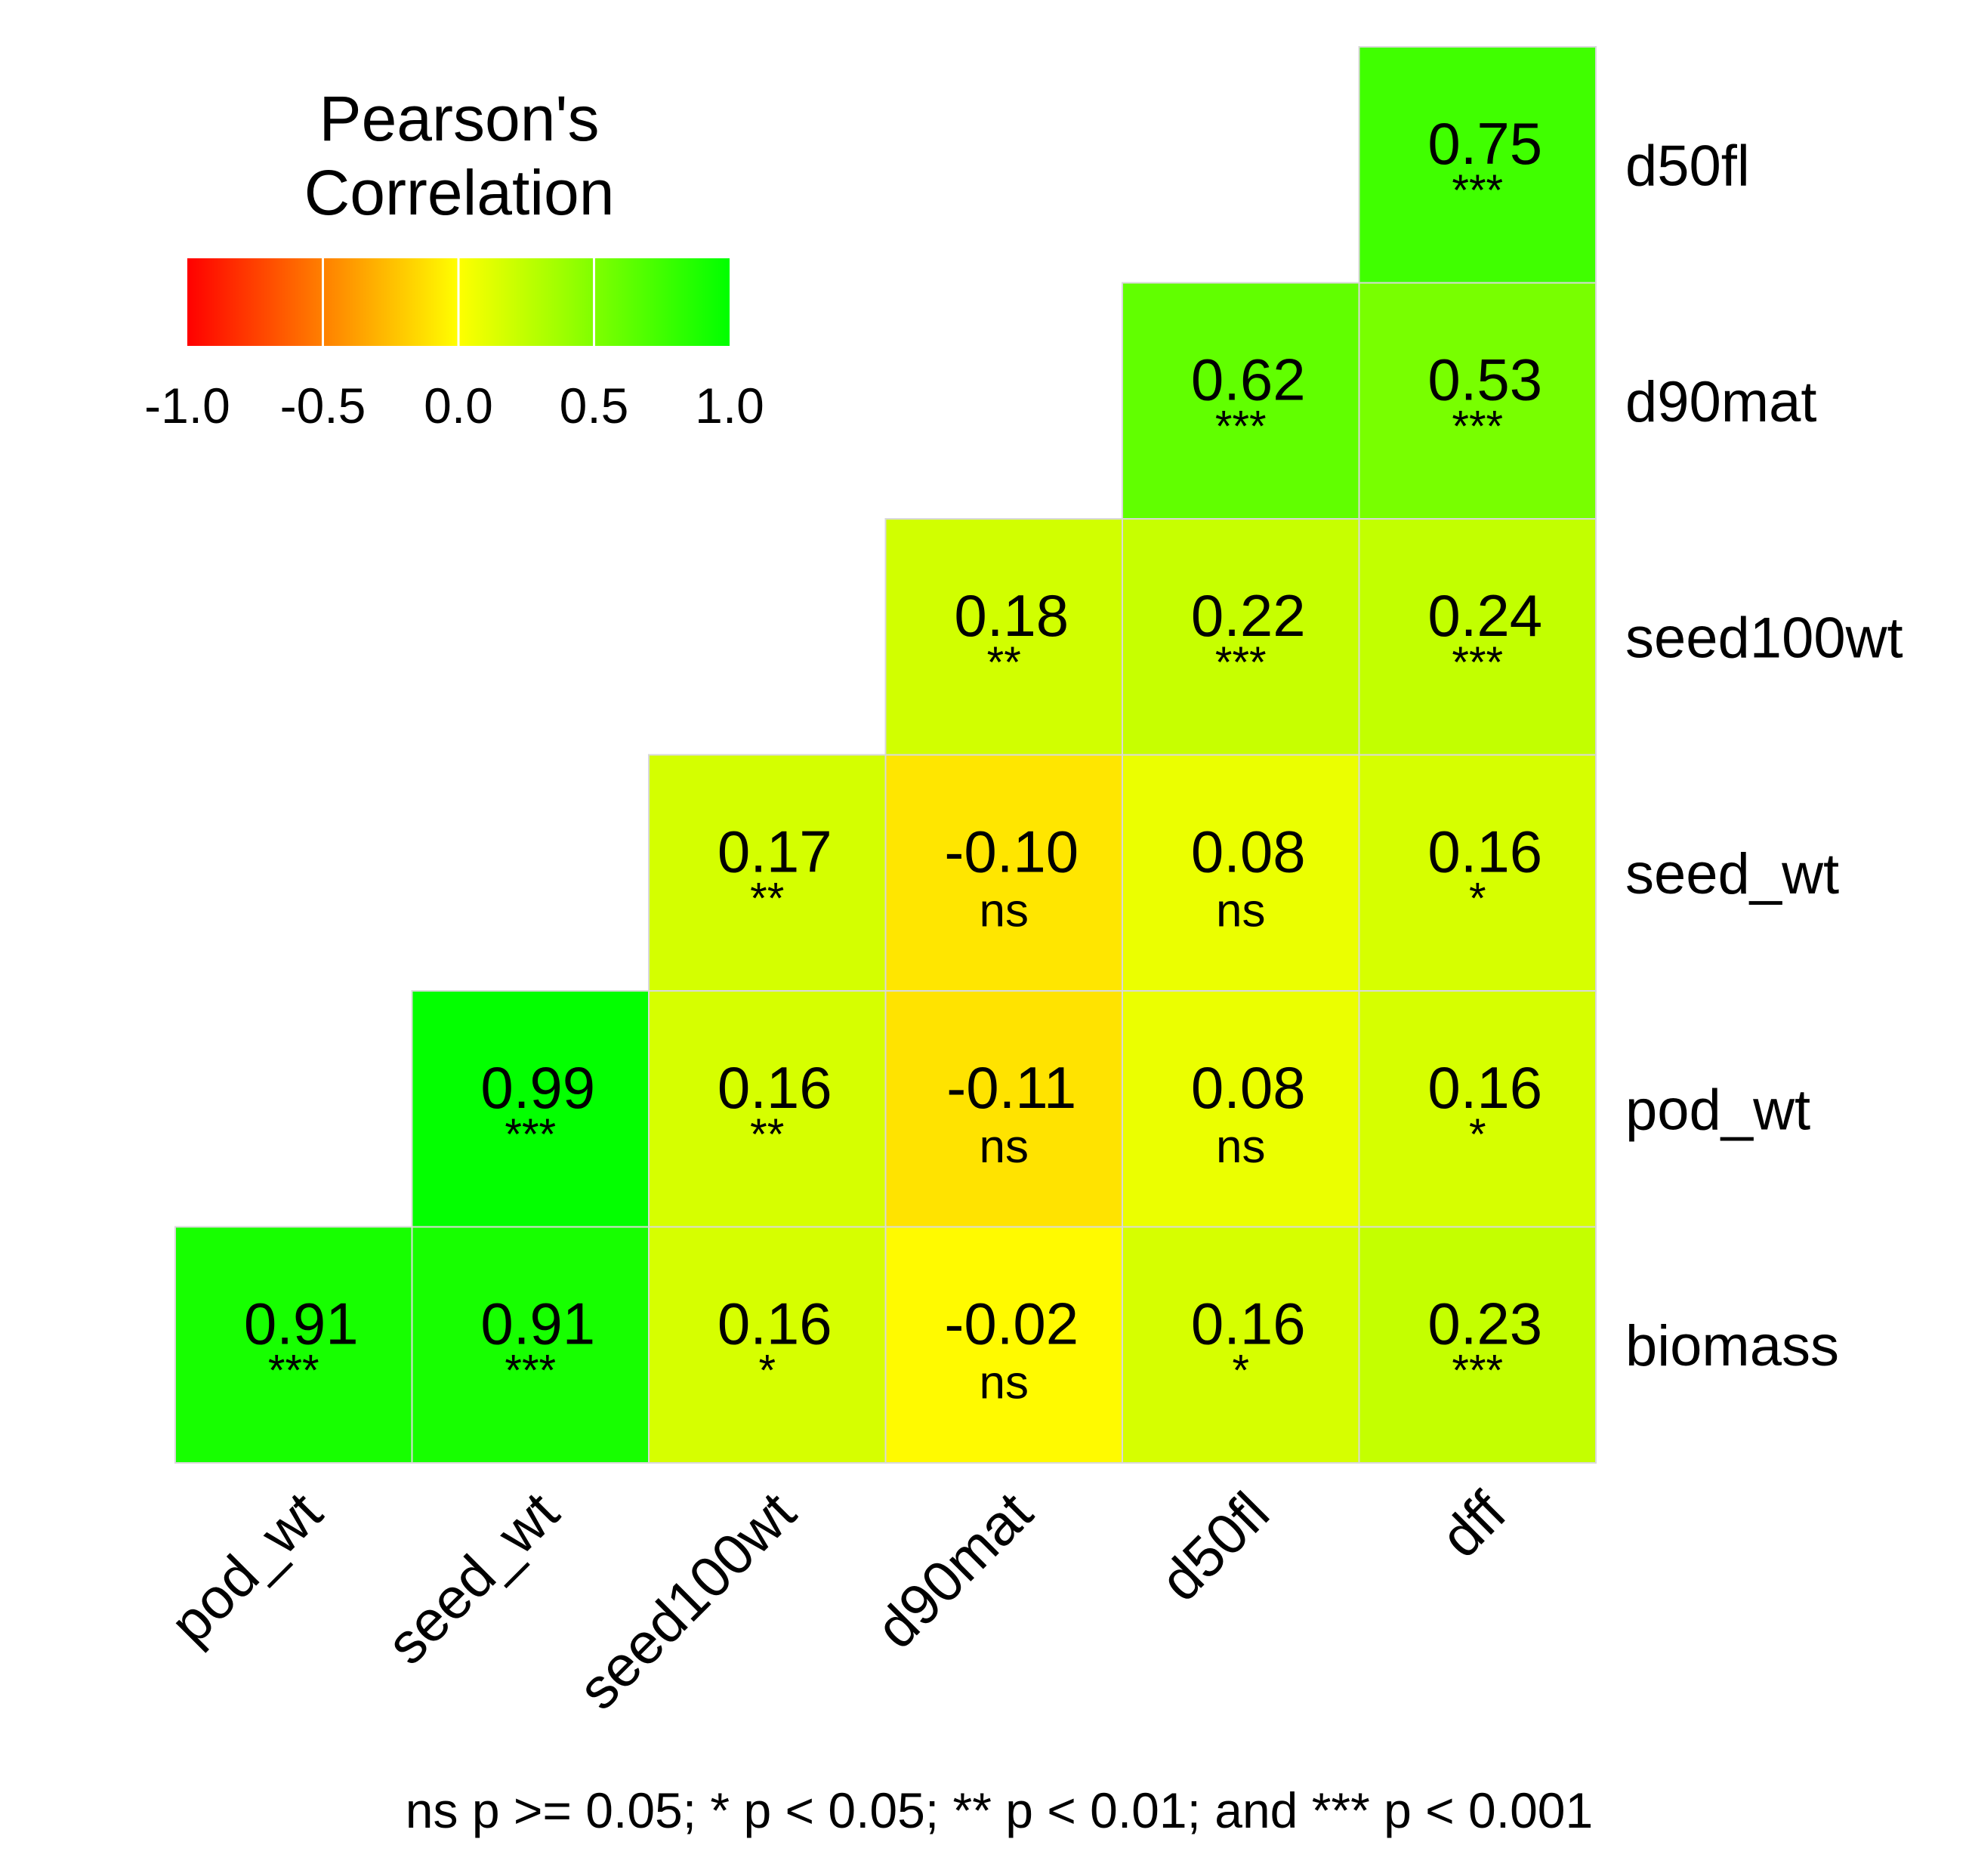 The width and height of the screenshot is (1972, 1876). I want to click on heatmap-cell: 0.99***, so click(530, 1109).